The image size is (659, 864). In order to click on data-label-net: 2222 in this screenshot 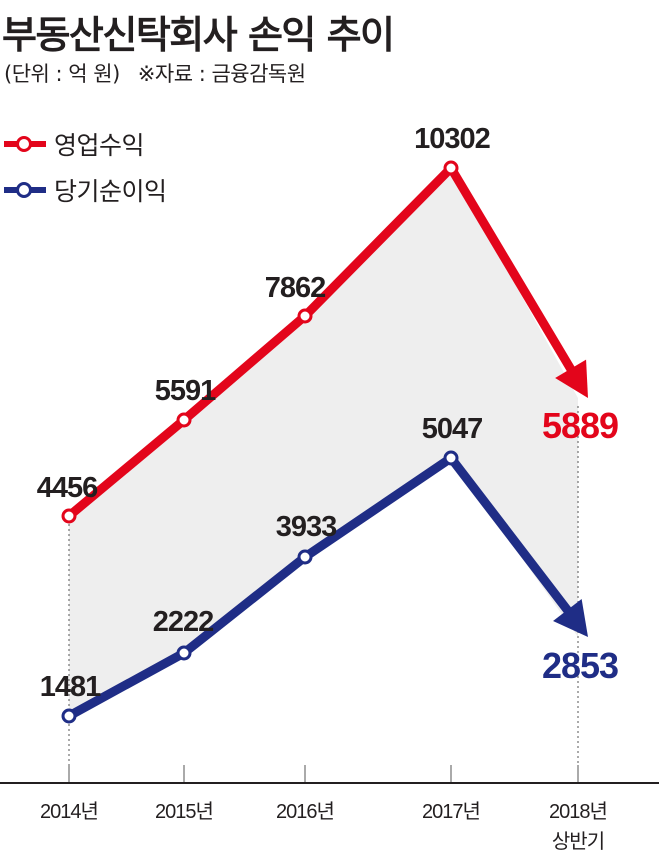, I will do `click(183, 622)`.